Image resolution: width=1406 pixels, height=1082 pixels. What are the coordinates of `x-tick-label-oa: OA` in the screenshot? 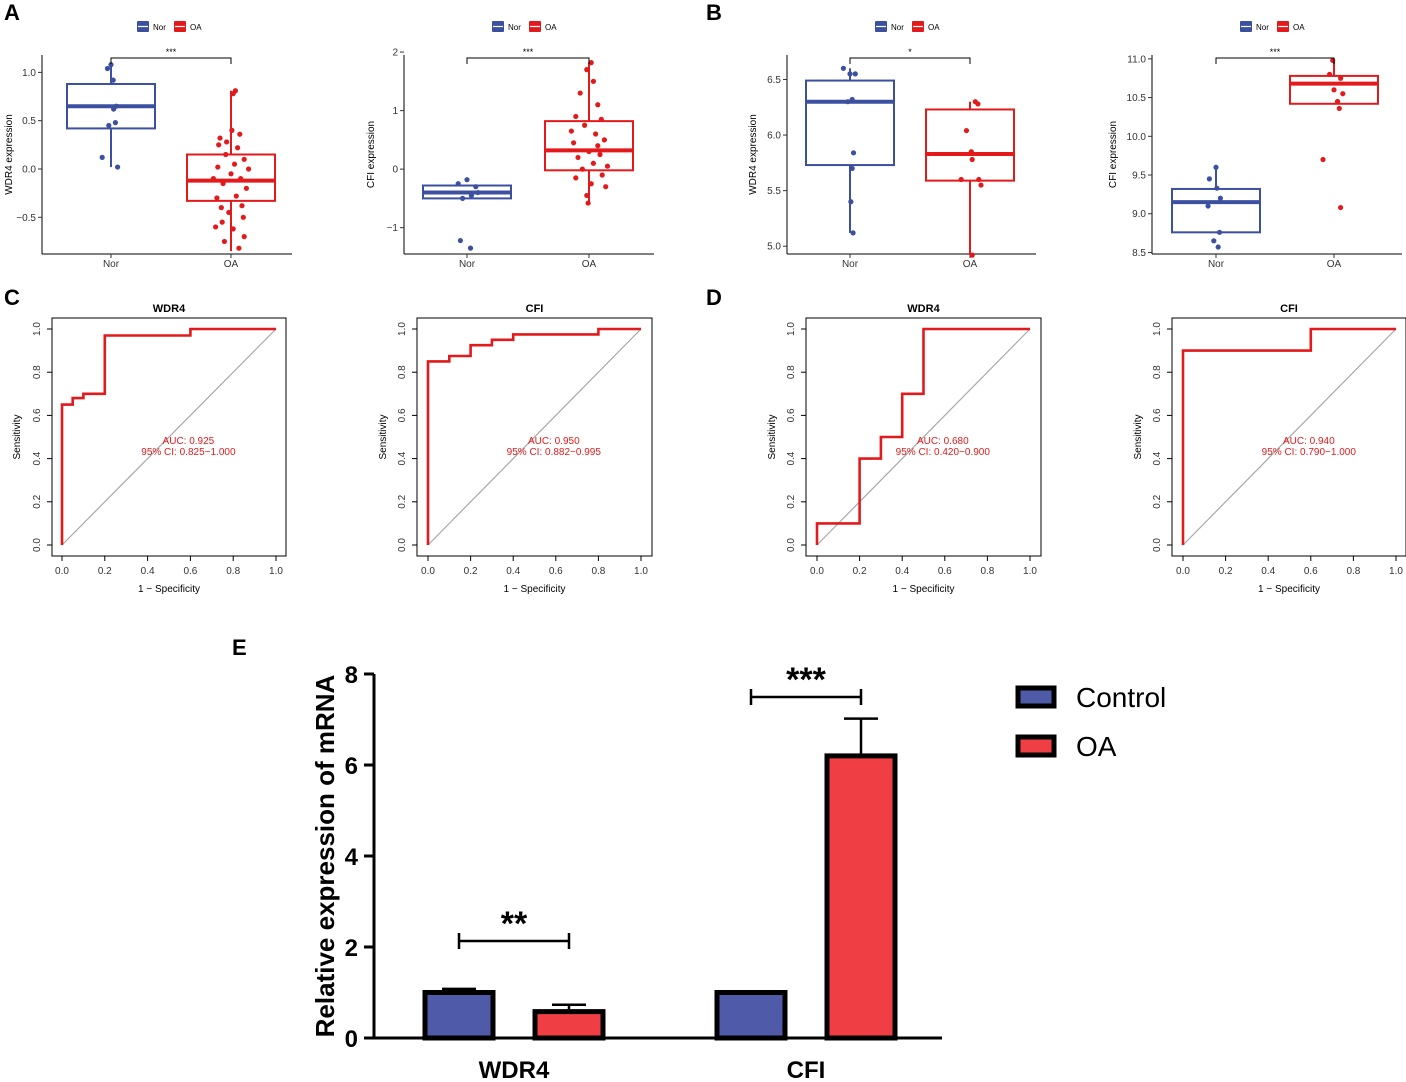 It's located at (589, 264).